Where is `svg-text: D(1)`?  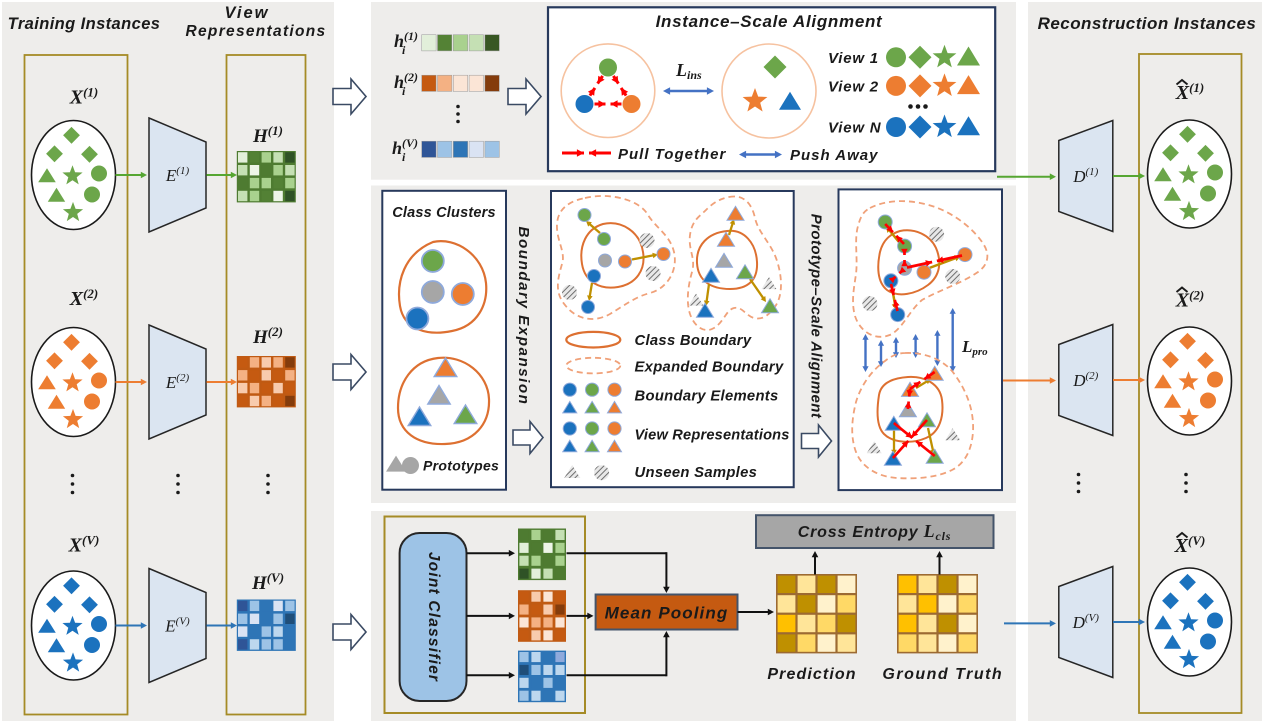 svg-text: D(1) is located at coordinates (1085, 176).